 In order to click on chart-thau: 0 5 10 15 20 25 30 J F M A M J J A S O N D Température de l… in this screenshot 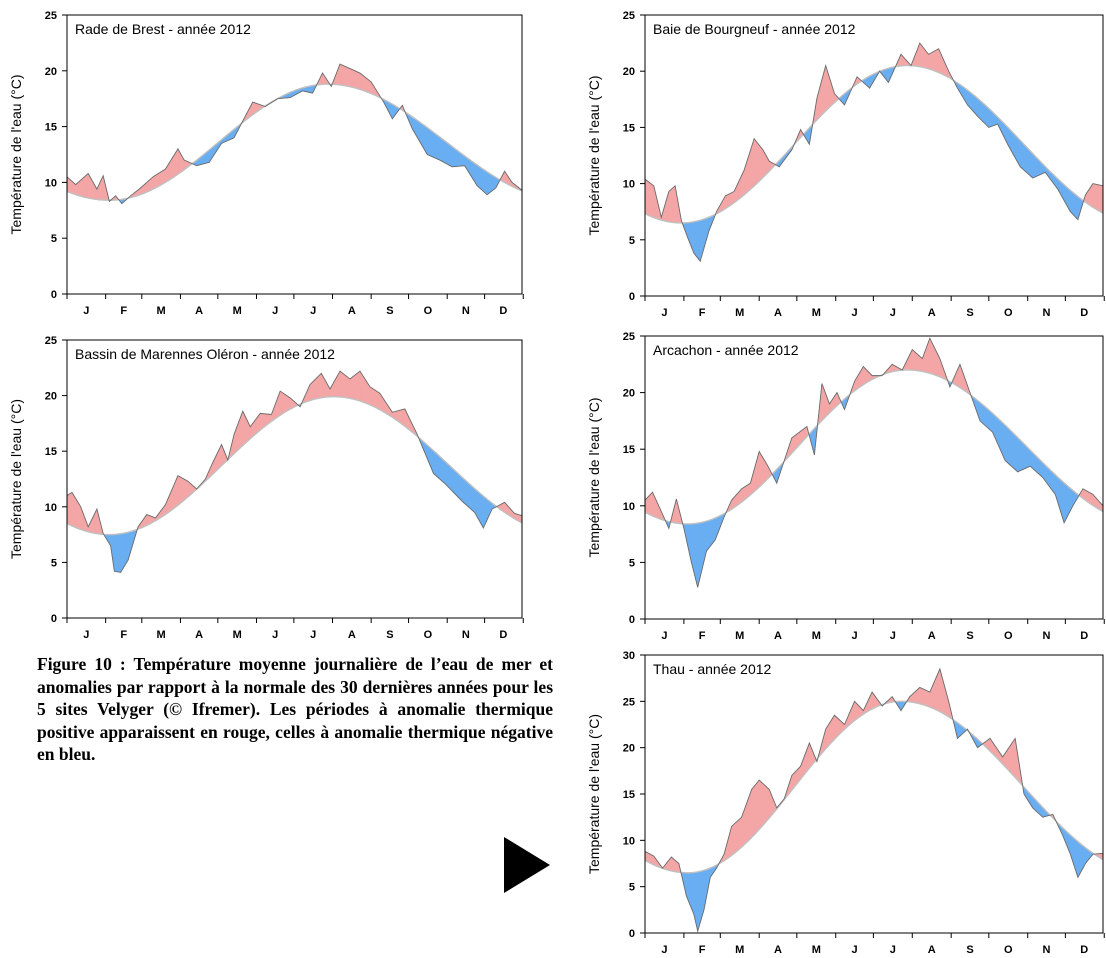, I will do `click(845, 803)`.